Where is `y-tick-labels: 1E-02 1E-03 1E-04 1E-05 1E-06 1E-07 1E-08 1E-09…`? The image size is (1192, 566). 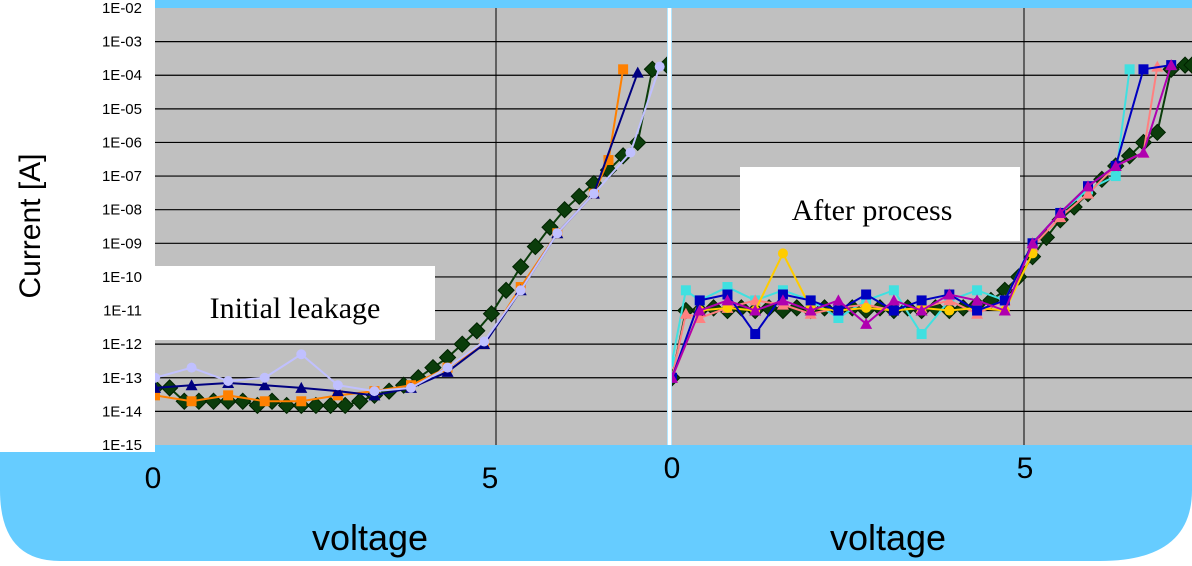 y-tick-labels: 1E-02 1E-03 1E-04 1E-05 1E-06 1E-07 1E-08 1E-09… is located at coordinates (122, 227).